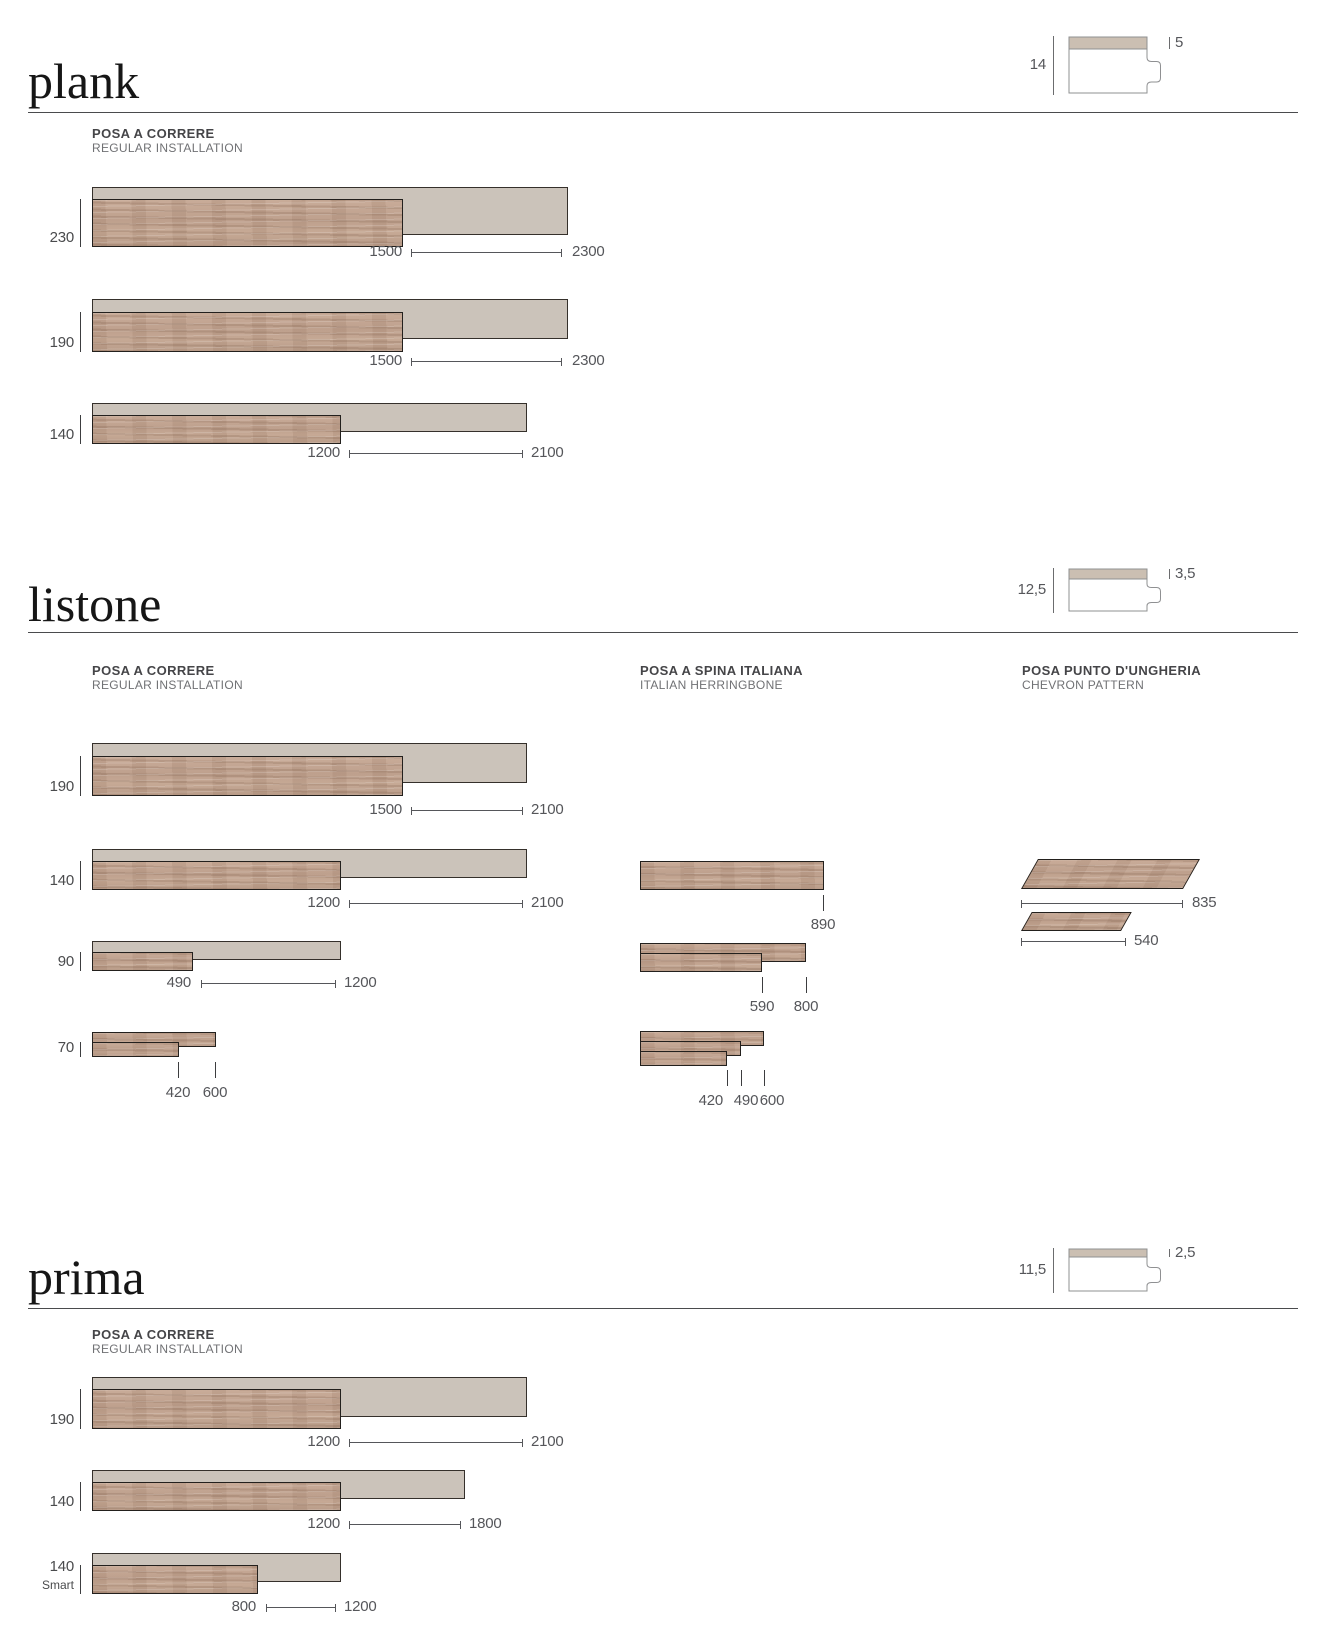 This screenshot has height=1636, width=1326. What do you see at coordinates (746, 1100) in the screenshot?
I see `length-label: 490` at bounding box center [746, 1100].